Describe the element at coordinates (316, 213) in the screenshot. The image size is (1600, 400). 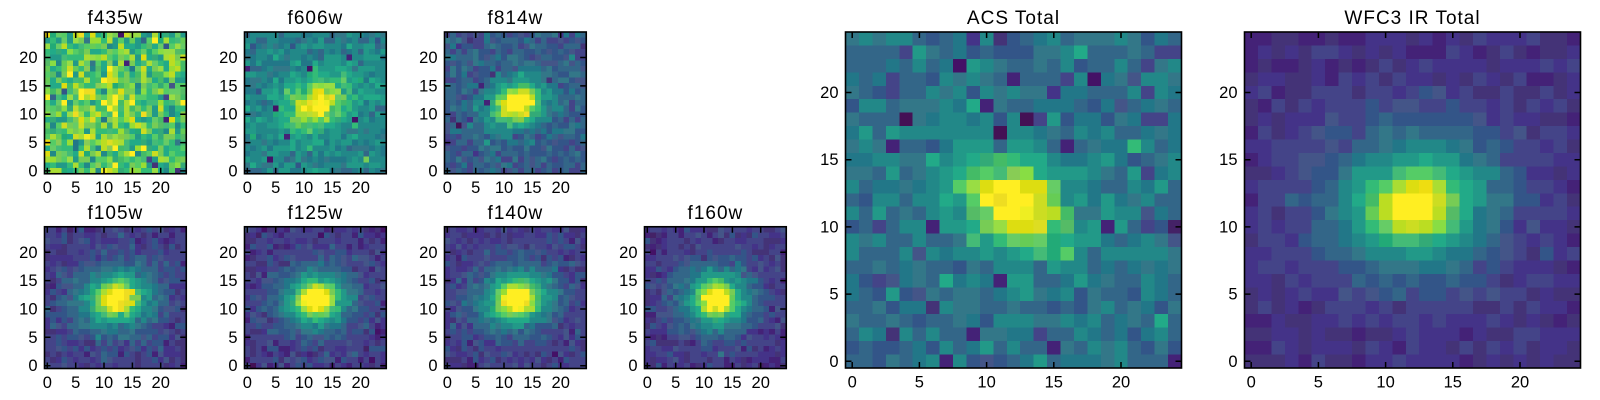
I see `svg-text: f125w` at that location.